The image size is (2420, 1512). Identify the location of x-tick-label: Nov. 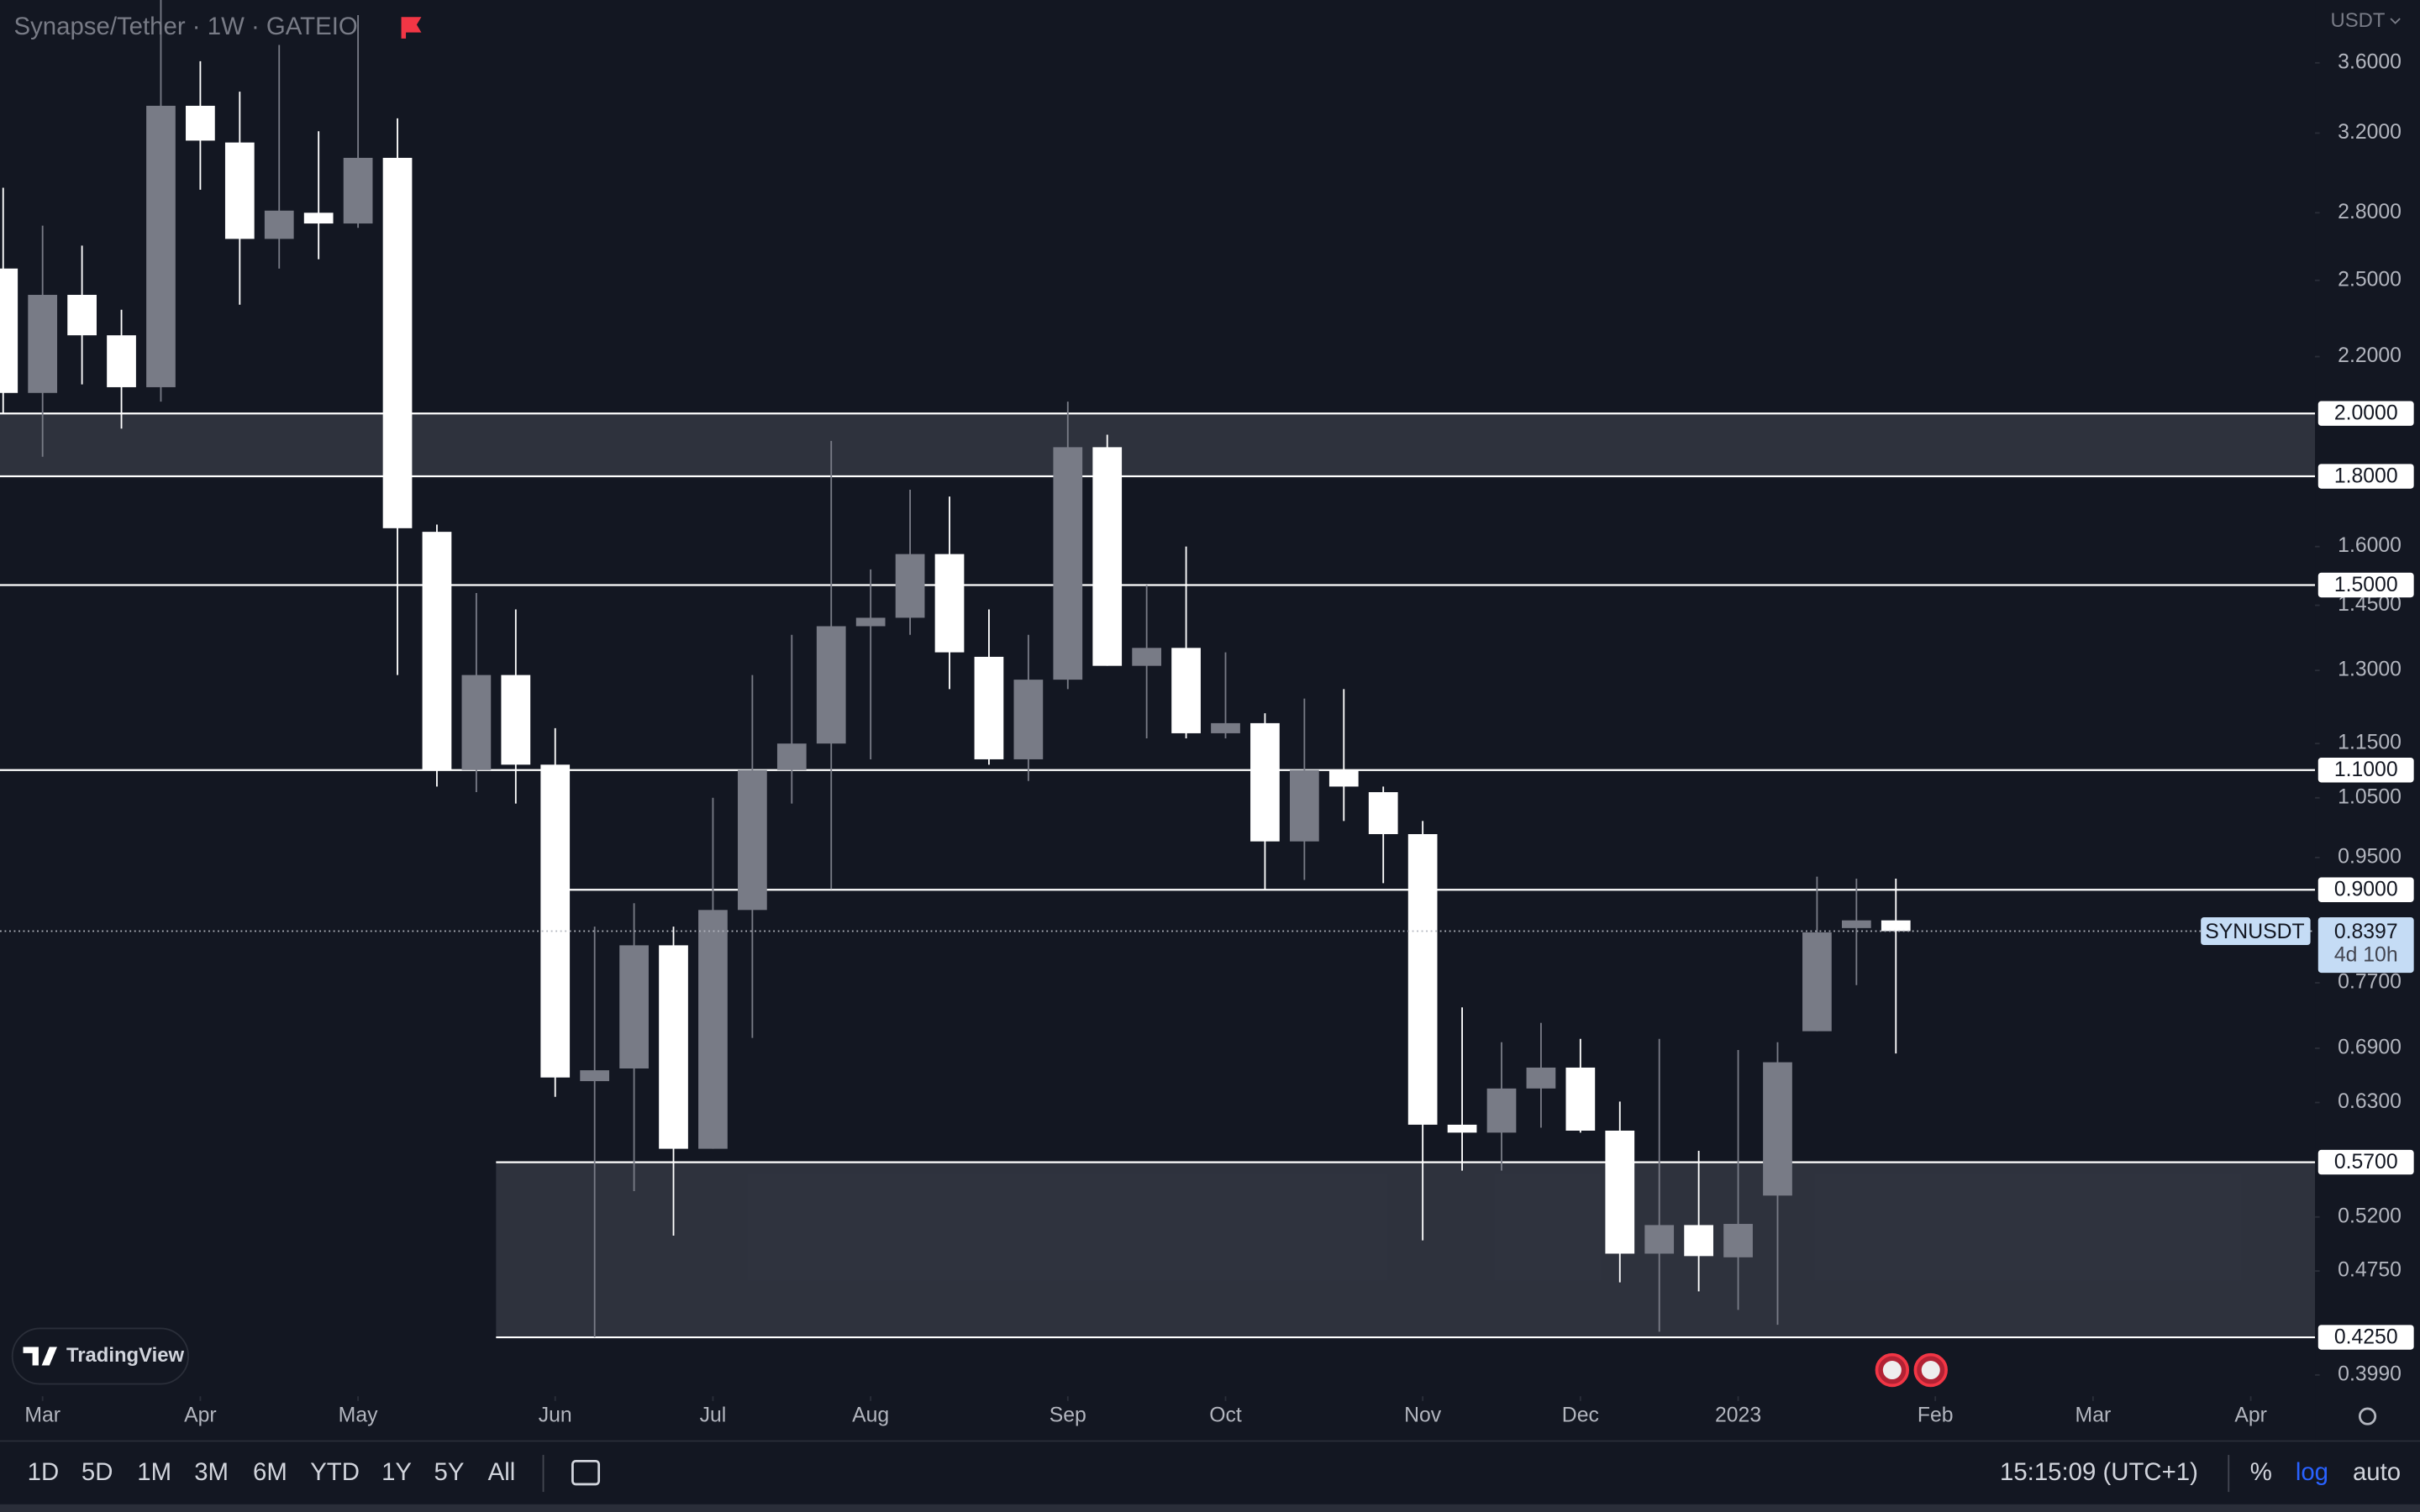
(1423, 1415).